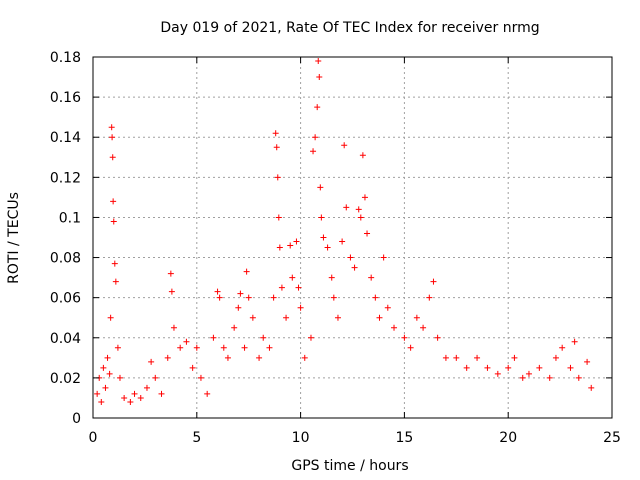  Describe the element at coordinates (65, 98) in the screenshot. I see `y-tick-label: 0.16` at that location.